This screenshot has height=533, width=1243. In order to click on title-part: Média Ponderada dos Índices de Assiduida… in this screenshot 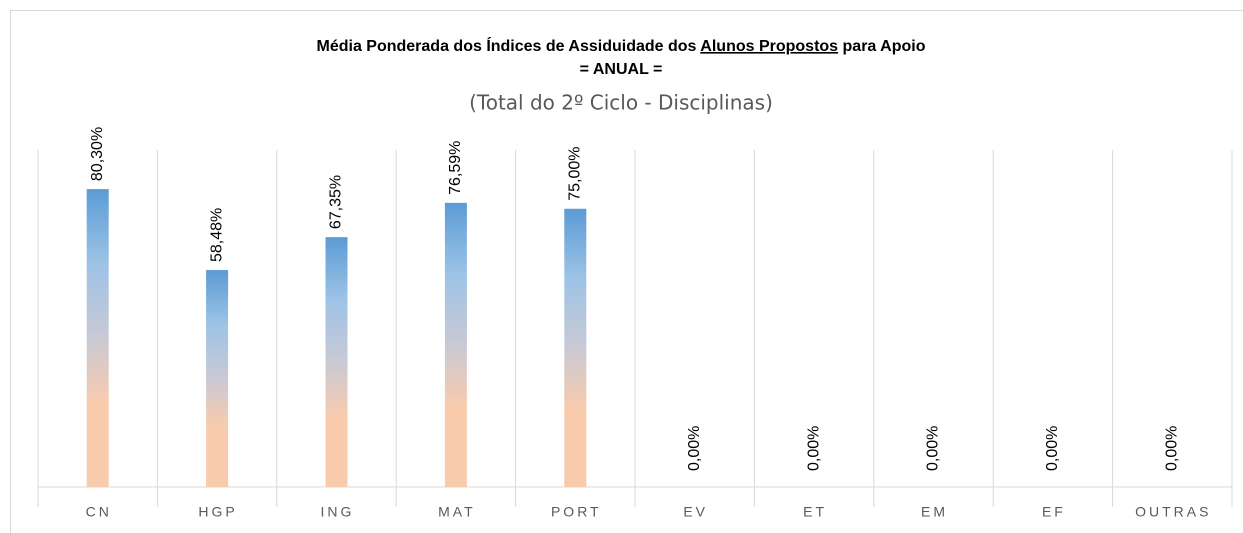, I will do `click(509, 45)`.